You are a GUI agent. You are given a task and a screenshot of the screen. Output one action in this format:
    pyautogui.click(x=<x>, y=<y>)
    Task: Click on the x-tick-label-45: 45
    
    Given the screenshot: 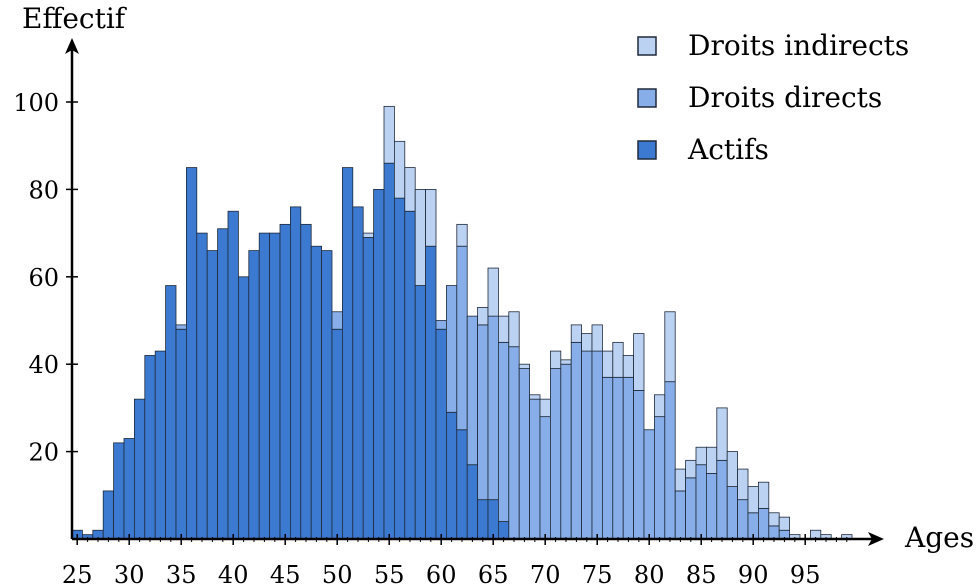 What is the action you would take?
    pyautogui.click(x=285, y=574)
    